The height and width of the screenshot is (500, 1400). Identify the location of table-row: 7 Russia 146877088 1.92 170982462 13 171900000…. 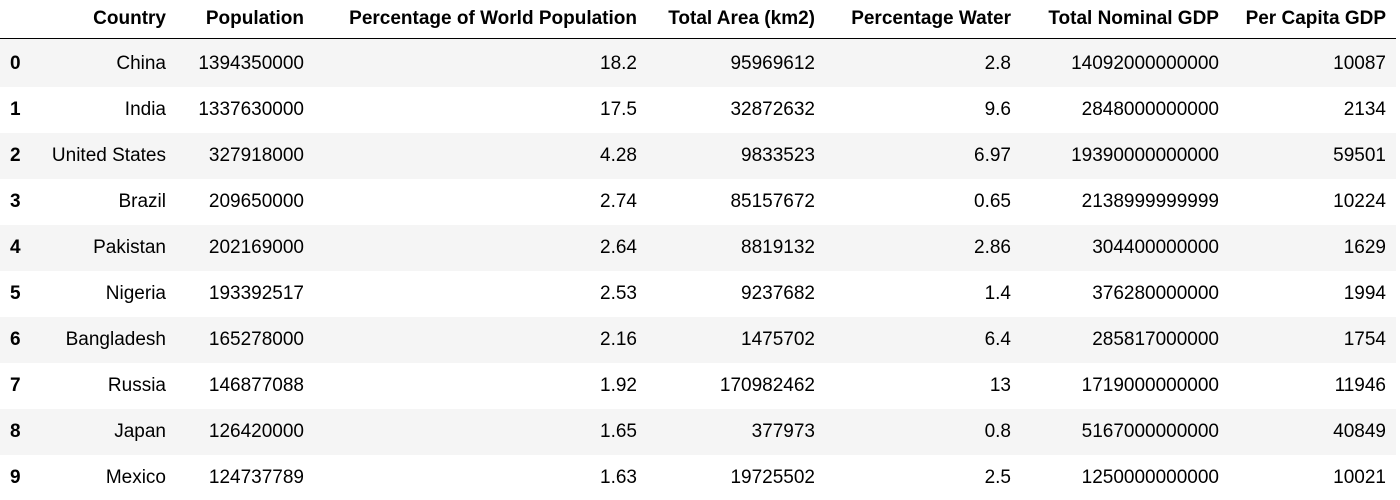
(698, 385).